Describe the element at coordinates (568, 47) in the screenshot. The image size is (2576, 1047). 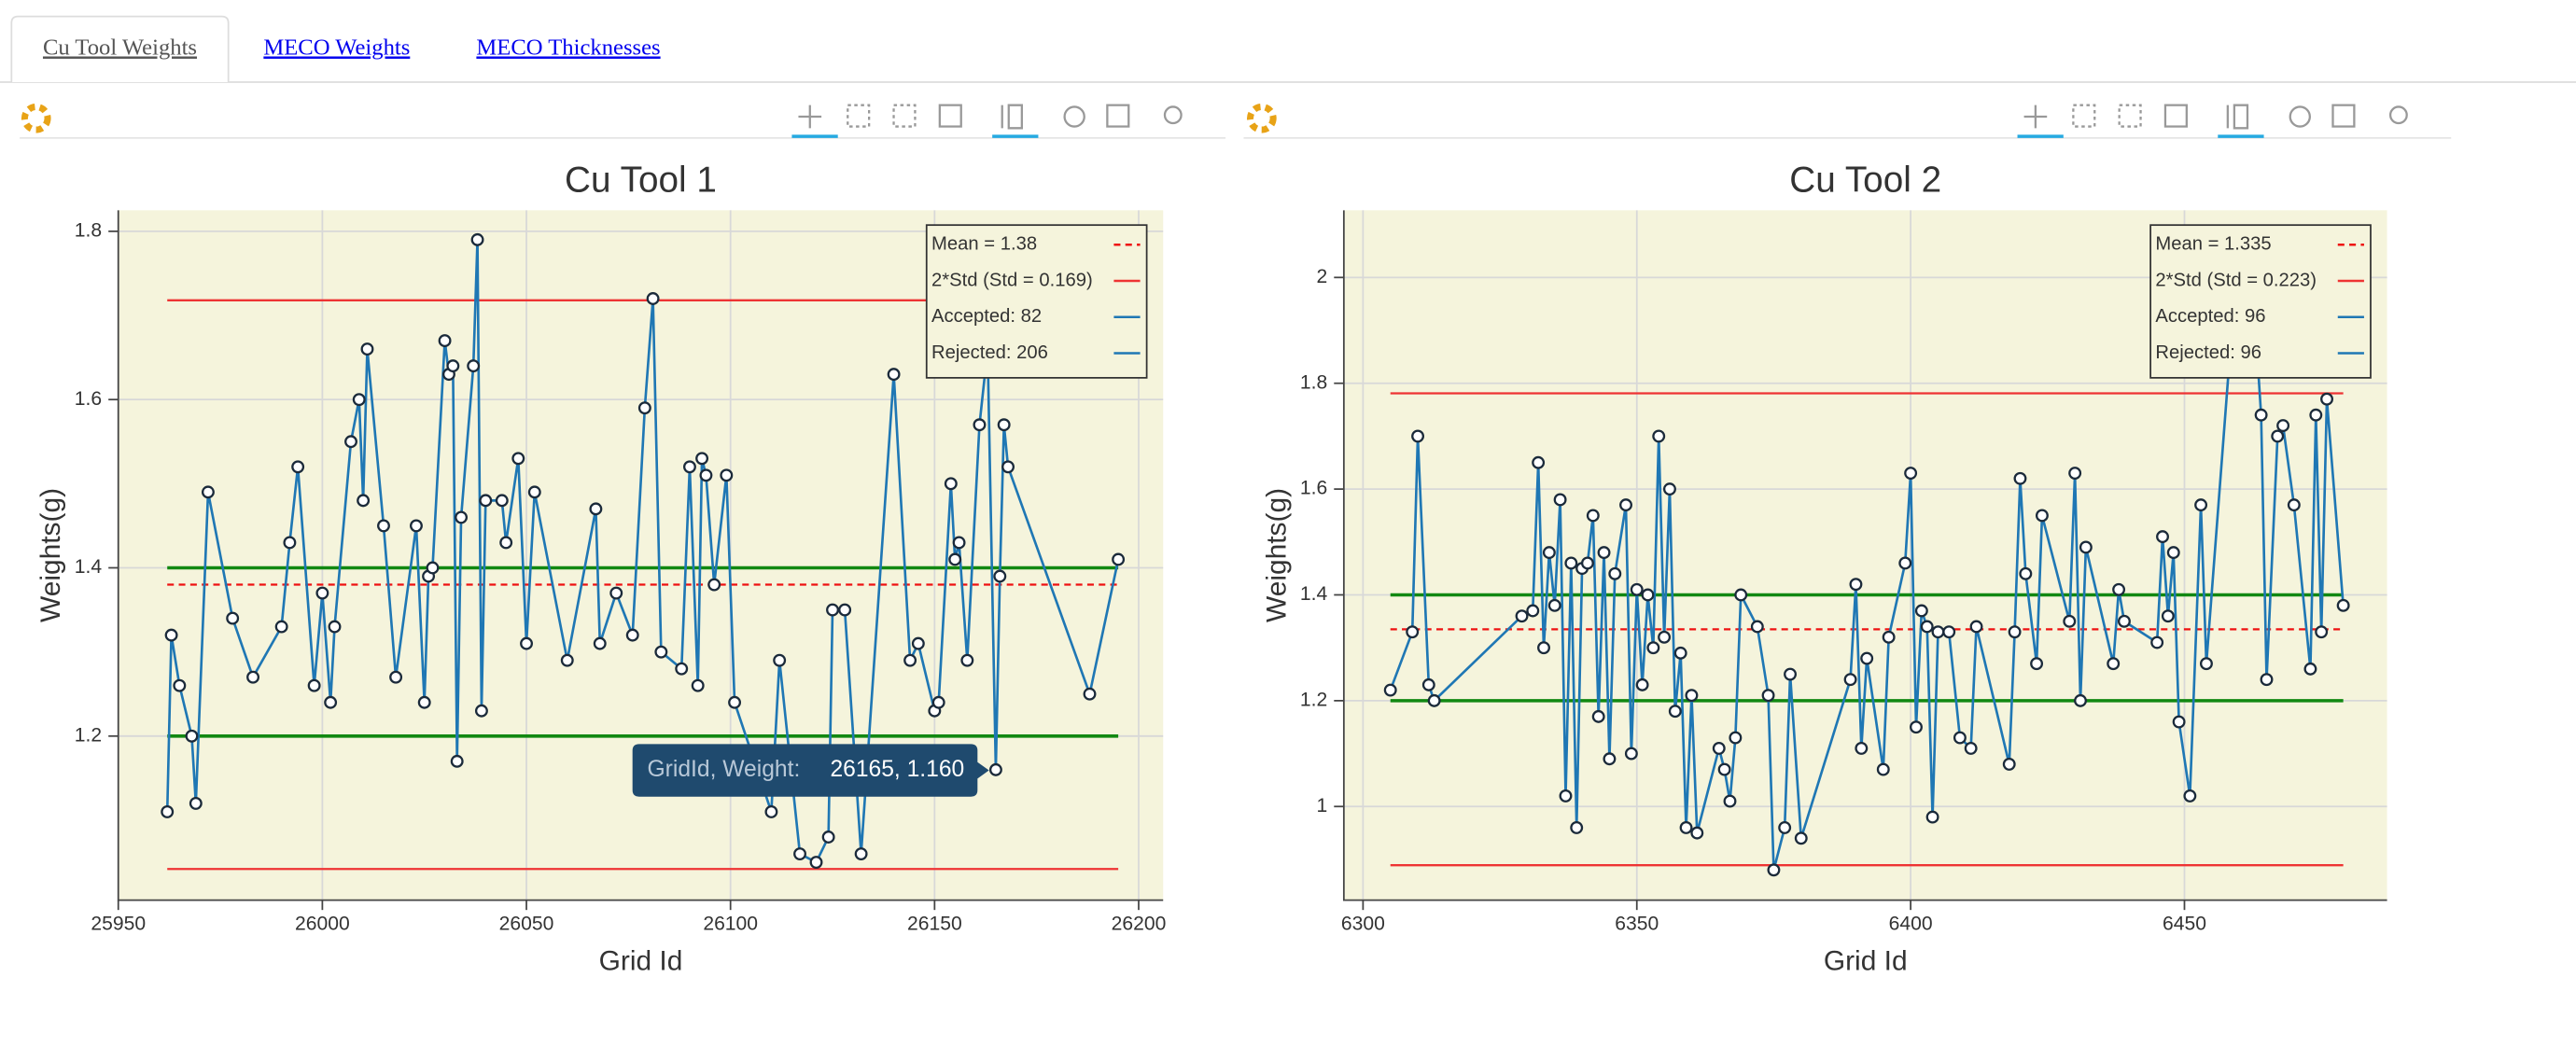
I see `tab: MECO Thicknesses` at that location.